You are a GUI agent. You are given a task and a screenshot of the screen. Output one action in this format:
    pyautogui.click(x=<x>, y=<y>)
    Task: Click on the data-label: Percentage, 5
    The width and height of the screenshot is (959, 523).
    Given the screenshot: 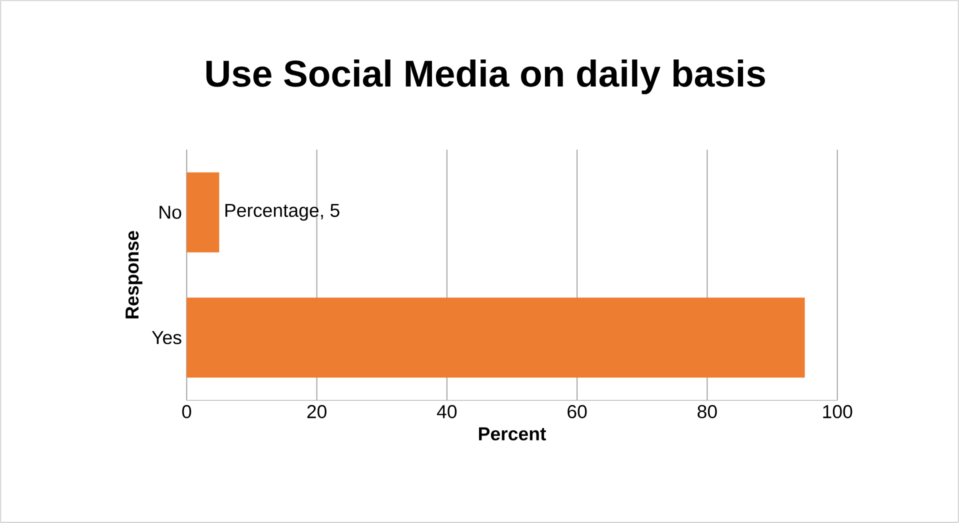 What is the action you would take?
    pyautogui.click(x=282, y=212)
    